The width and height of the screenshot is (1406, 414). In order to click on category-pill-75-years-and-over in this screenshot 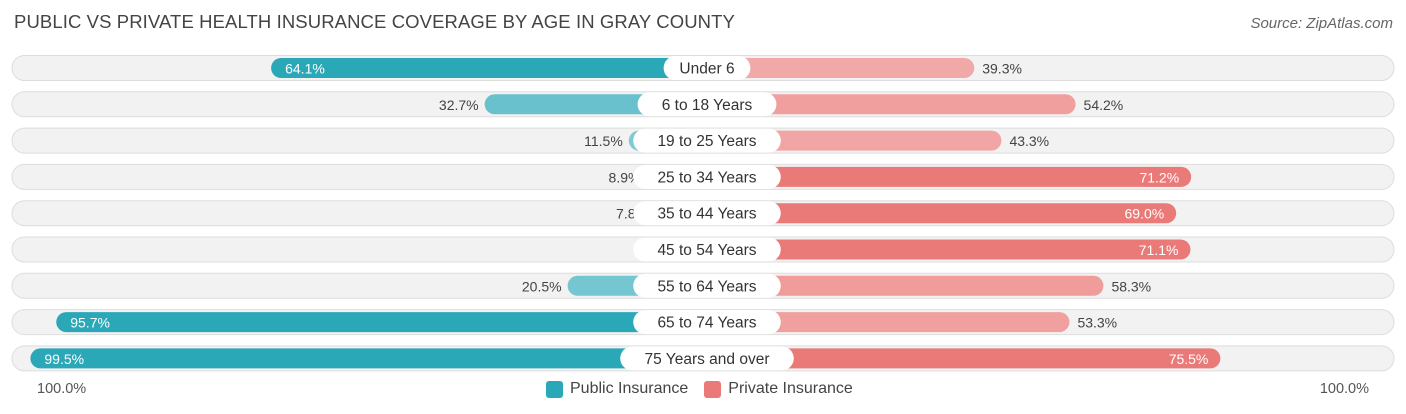, I will do `click(707, 358)`.